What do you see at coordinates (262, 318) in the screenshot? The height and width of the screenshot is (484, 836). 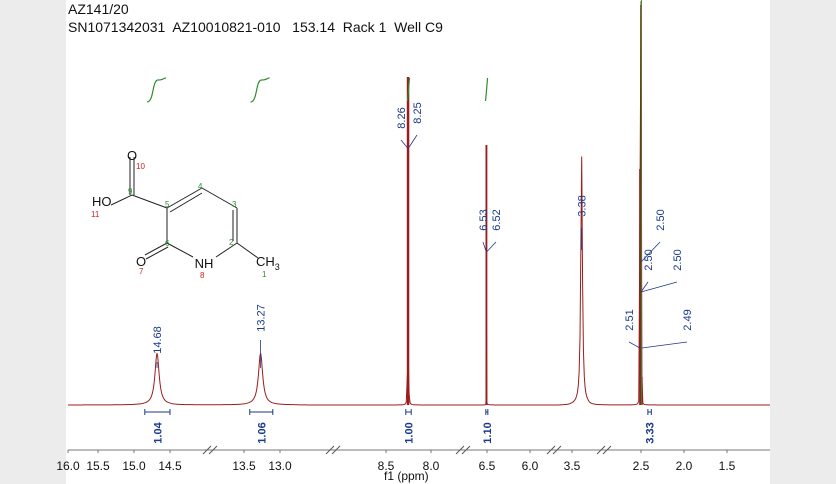 I see `peak-label: 13.27` at bounding box center [262, 318].